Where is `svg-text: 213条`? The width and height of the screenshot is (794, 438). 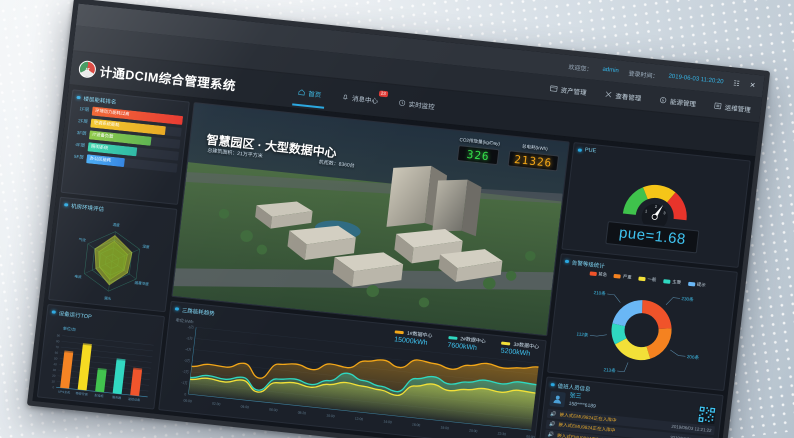
svg-text: 213条 is located at coordinates (609, 369).